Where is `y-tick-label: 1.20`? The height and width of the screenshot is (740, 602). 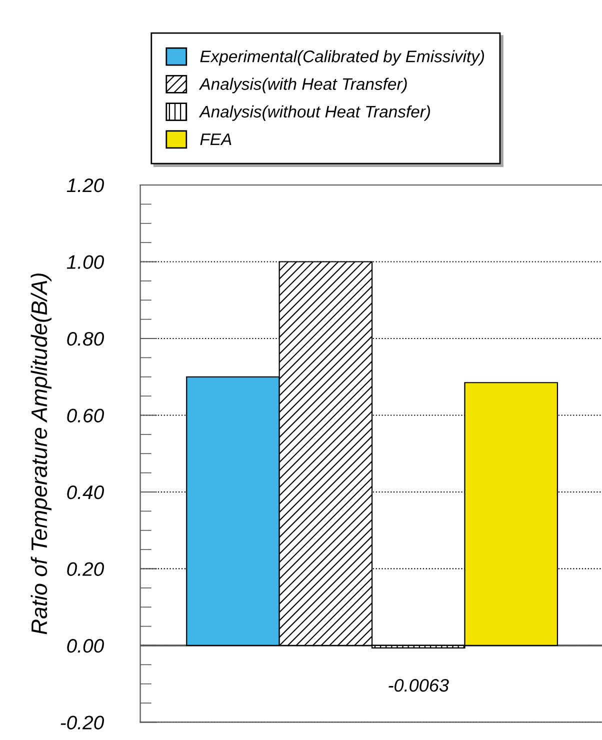 y-tick-label: 1.20 is located at coordinates (85, 185).